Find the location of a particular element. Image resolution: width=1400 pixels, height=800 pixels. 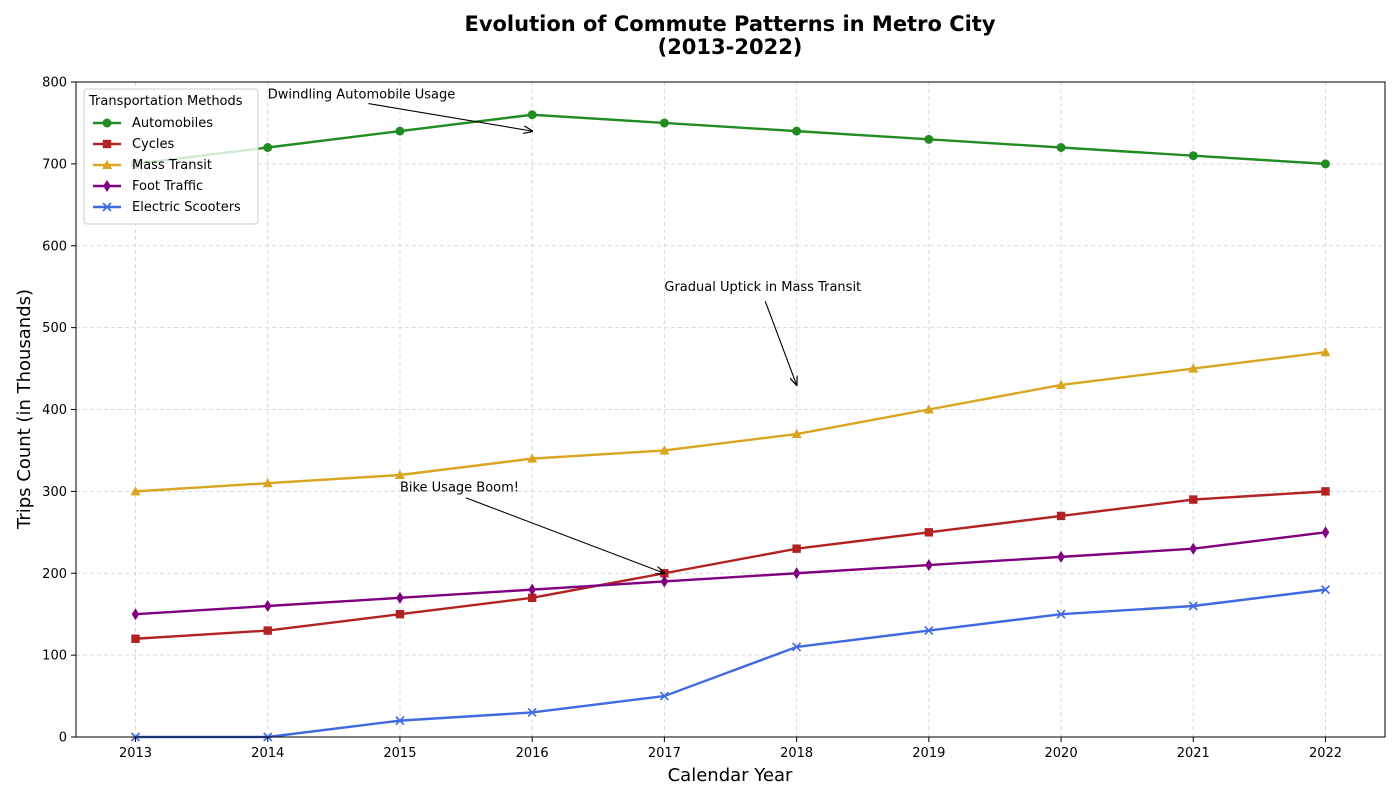

data-point-electric-scooters-2017 is located at coordinates (664, 696).